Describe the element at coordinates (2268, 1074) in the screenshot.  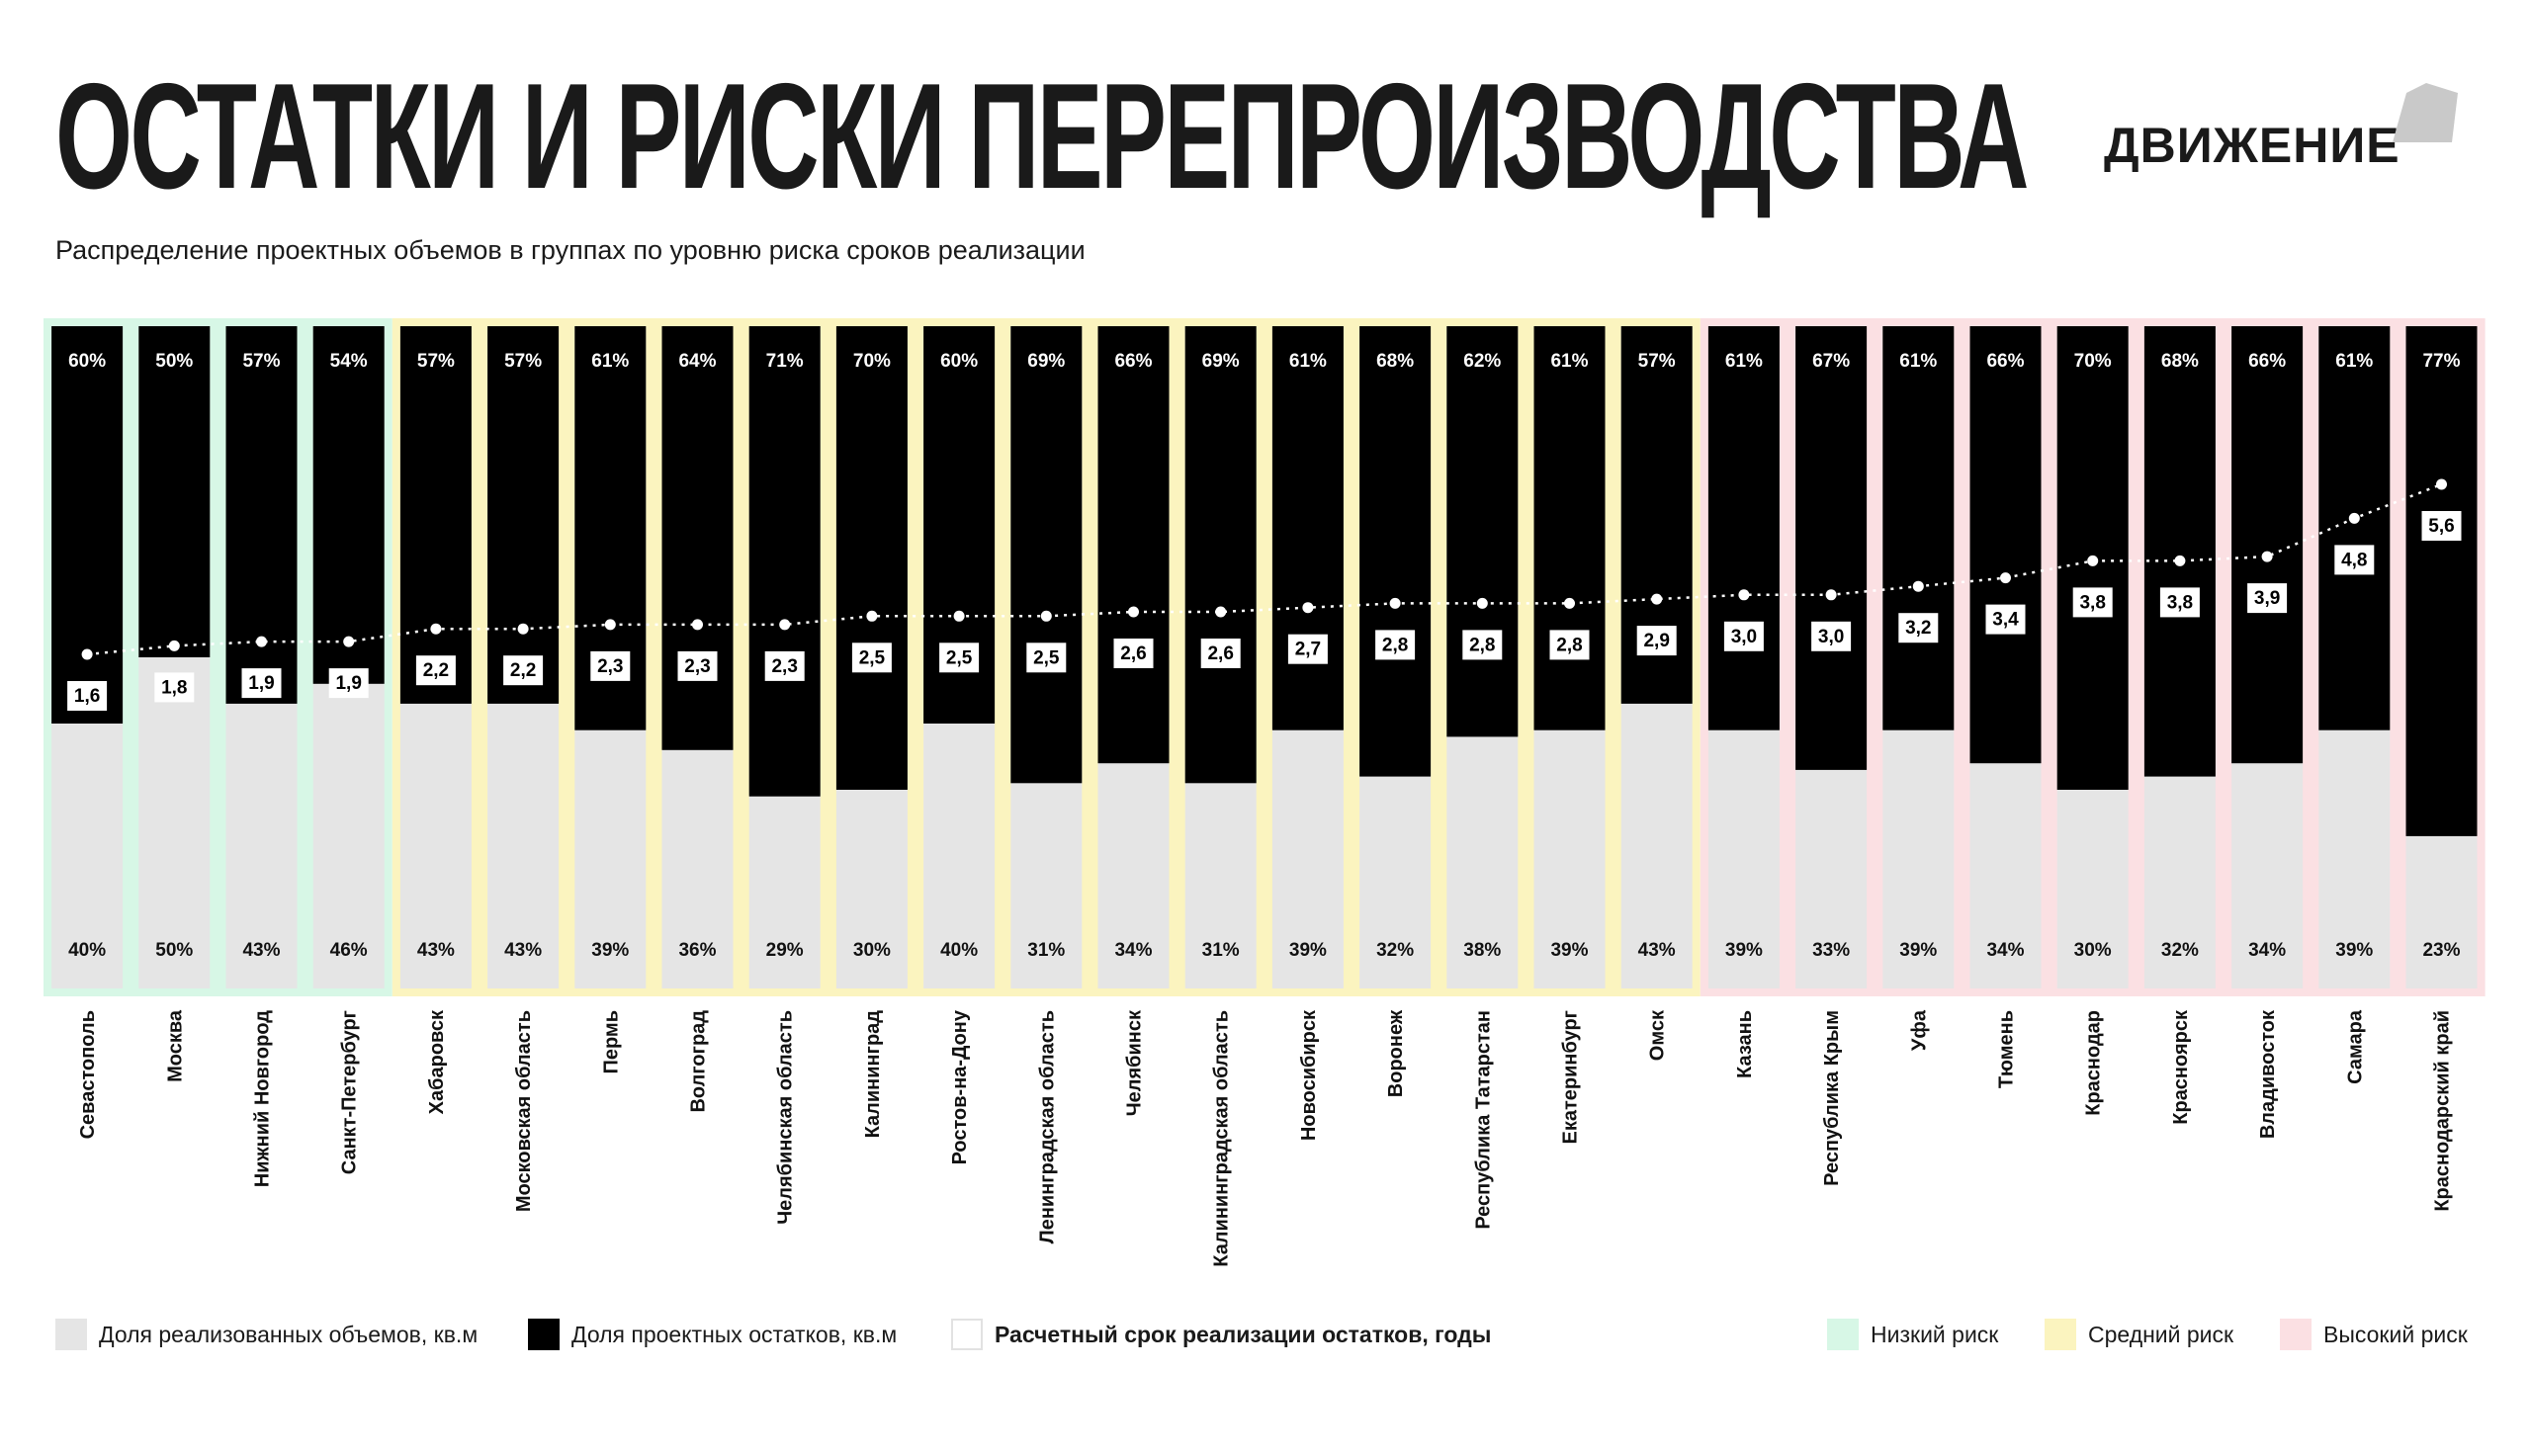
I see `category-label: Владивосток` at that location.